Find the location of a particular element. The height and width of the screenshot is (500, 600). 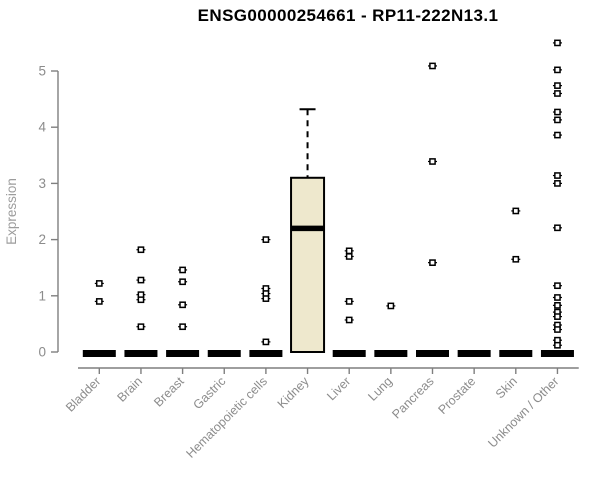

x-axis-tick-label: Brain is located at coordinates (130, 389).